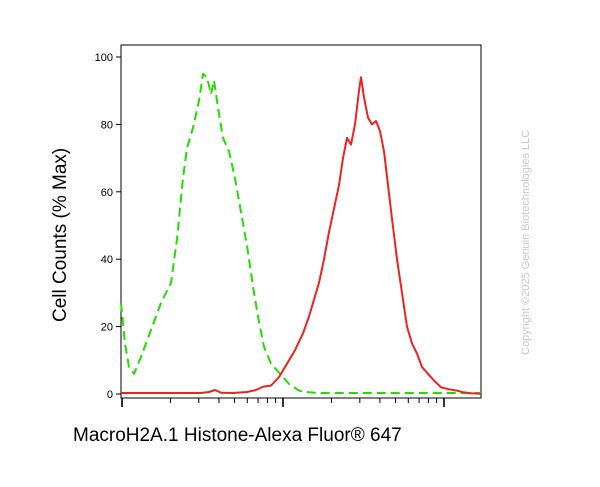 This screenshot has height=487, width=600. Describe the element at coordinates (110, 395) in the screenshot. I see `y-tick-label: 0` at that location.